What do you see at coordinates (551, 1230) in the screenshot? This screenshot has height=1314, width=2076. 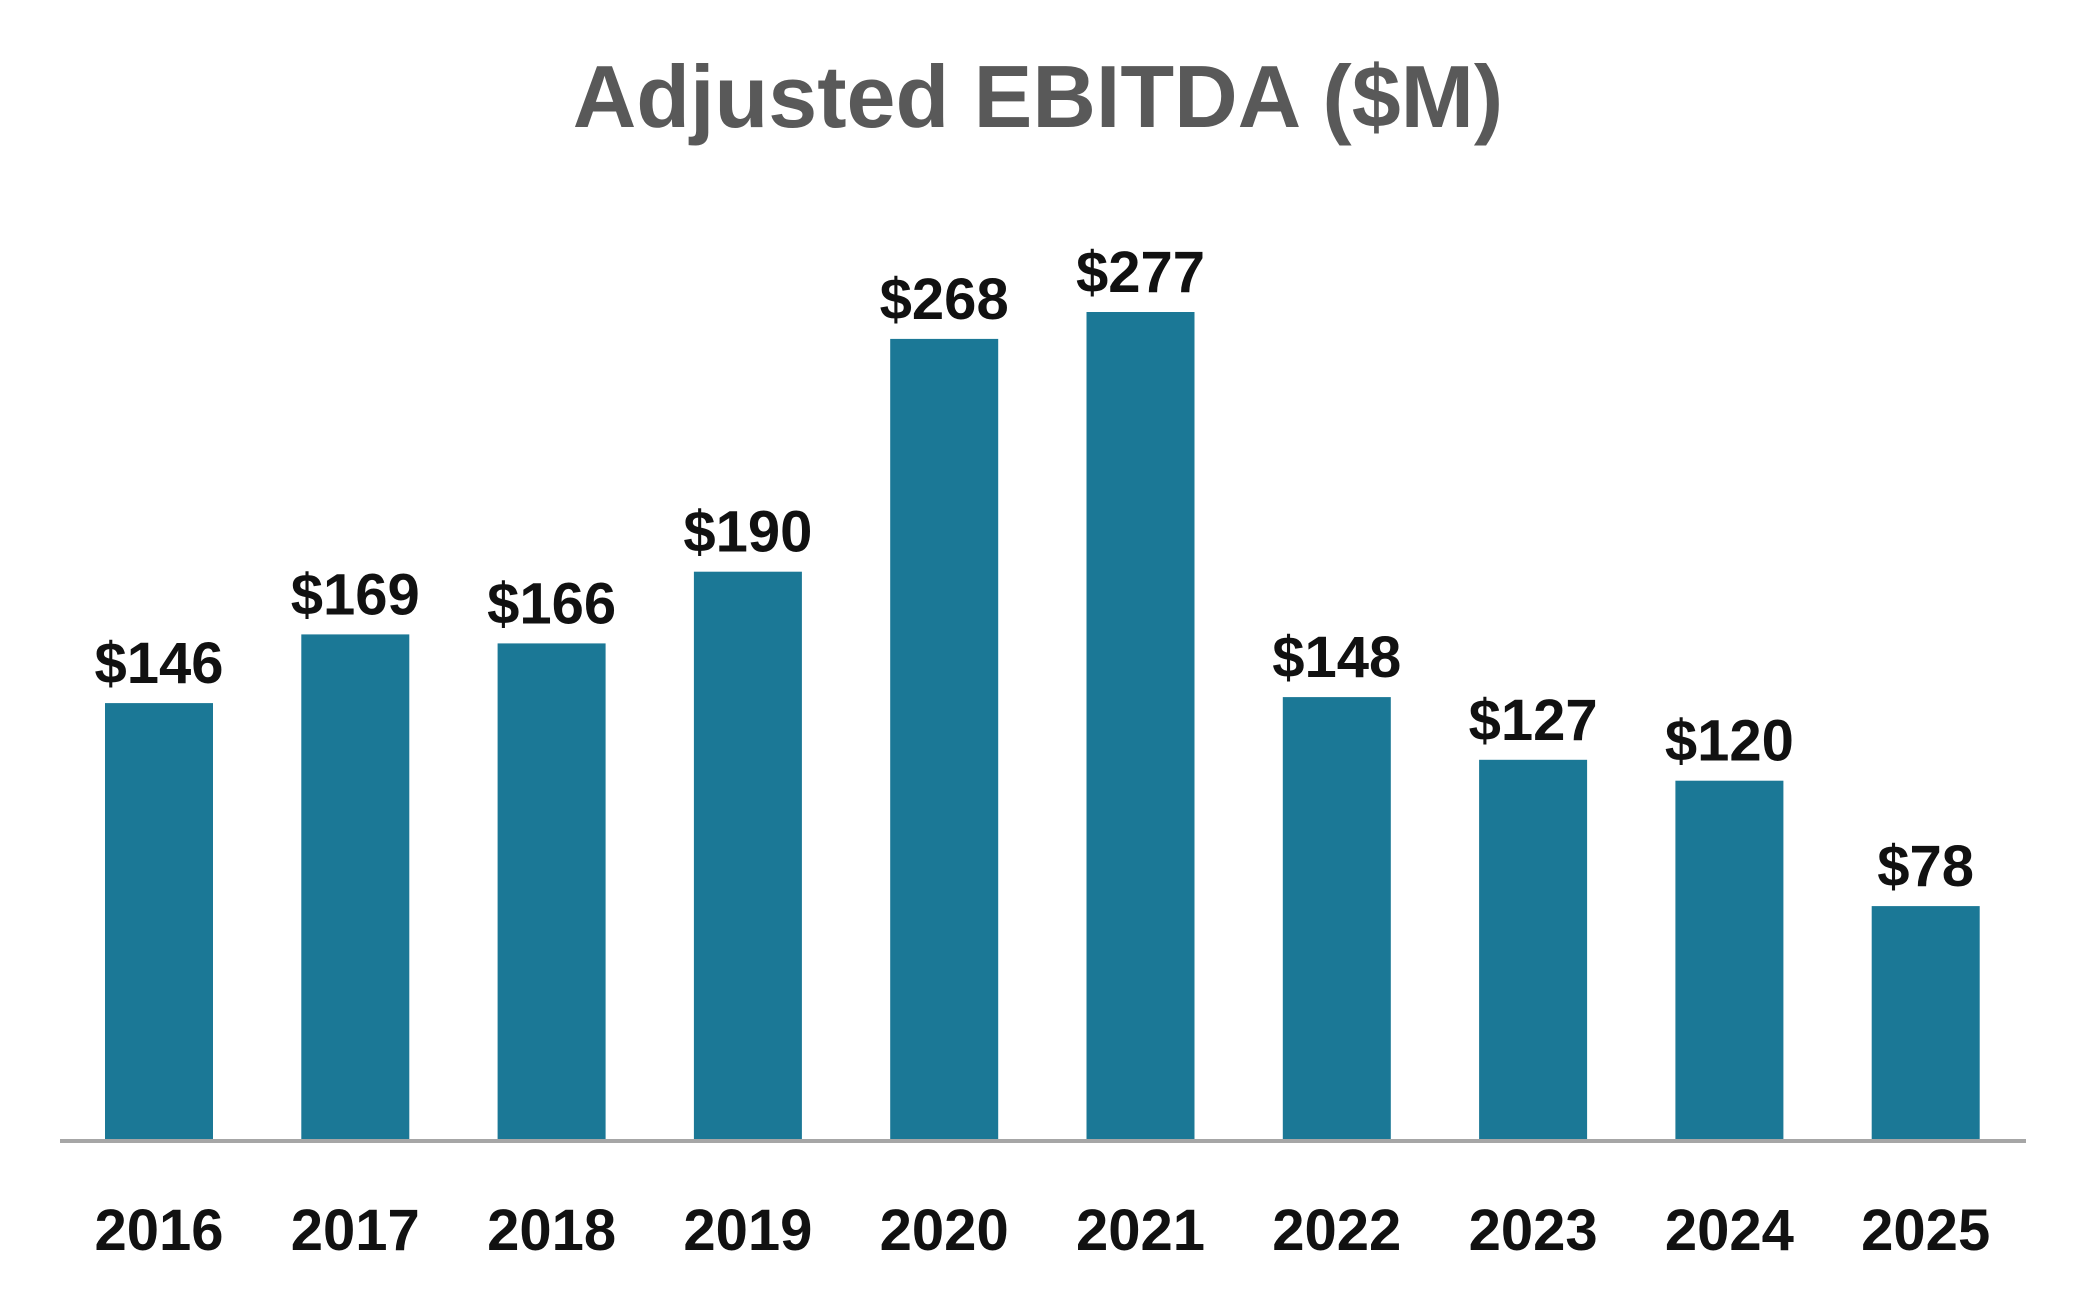 I see `x-tick-label-2018: 2018` at bounding box center [551, 1230].